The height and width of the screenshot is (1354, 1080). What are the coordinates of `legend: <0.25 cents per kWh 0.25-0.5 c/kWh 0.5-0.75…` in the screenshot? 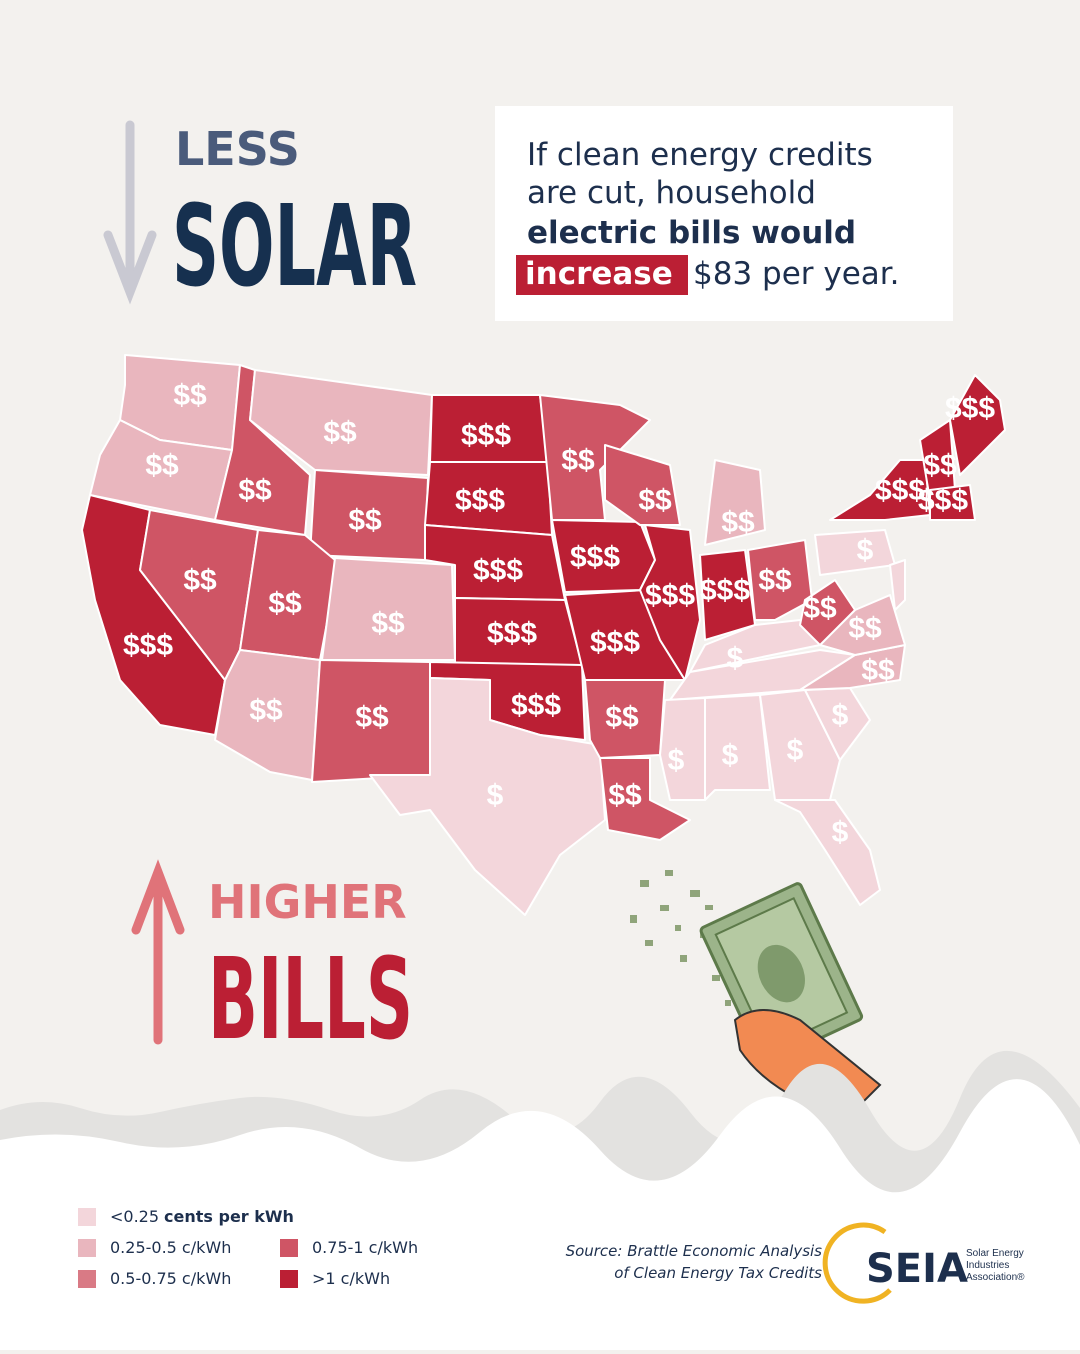 It's located at (248, 1247).